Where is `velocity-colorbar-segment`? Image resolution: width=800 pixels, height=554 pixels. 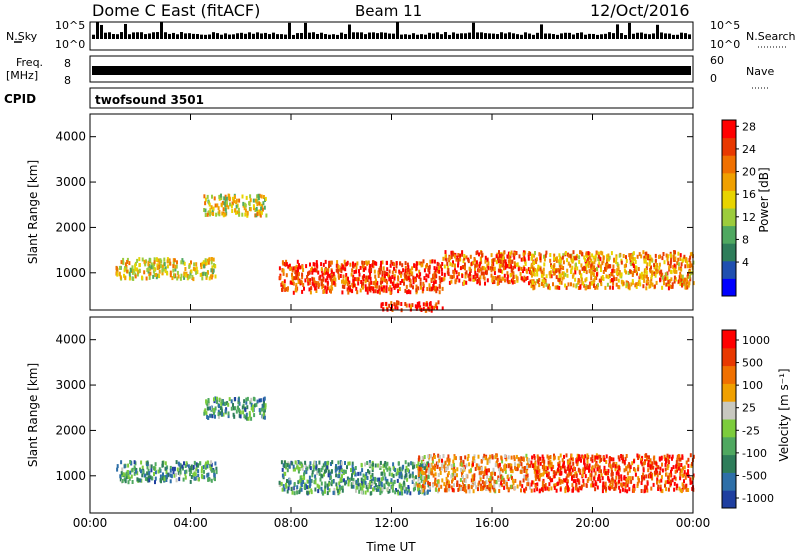 velocity-colorbar-segment is located at coordinates (729, 446).